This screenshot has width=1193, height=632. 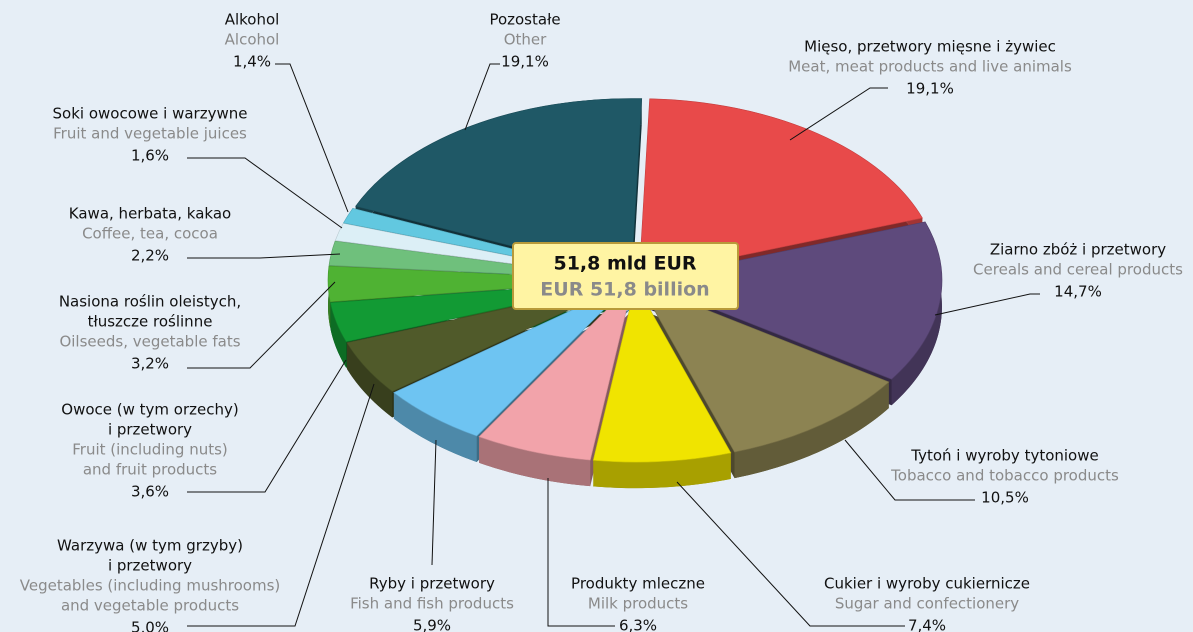 I want to click on label-pl: Nasiona roślin oleistych,, so click(x=150, y=302).